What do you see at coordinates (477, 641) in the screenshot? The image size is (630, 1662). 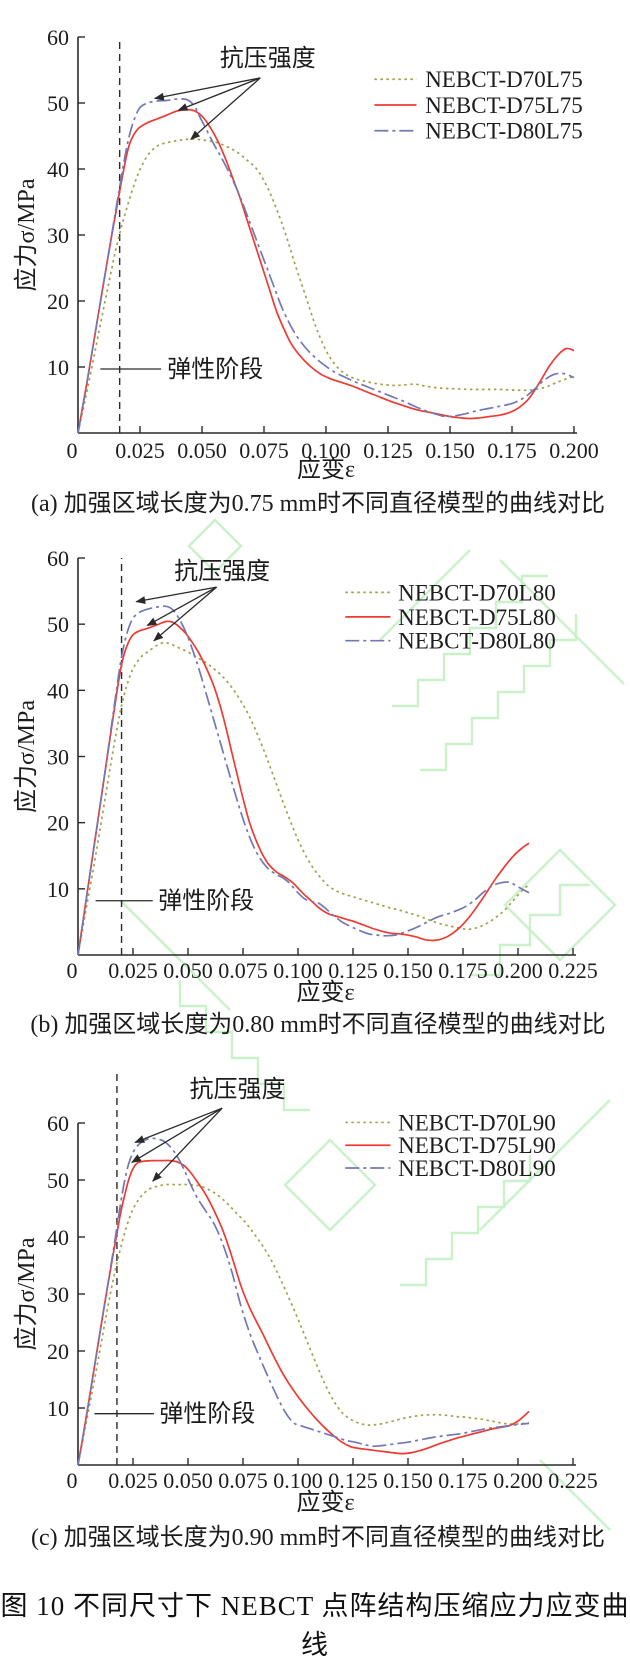 I see `legend-label: NEBCT-D80L80` at bounding box center [477, 641].